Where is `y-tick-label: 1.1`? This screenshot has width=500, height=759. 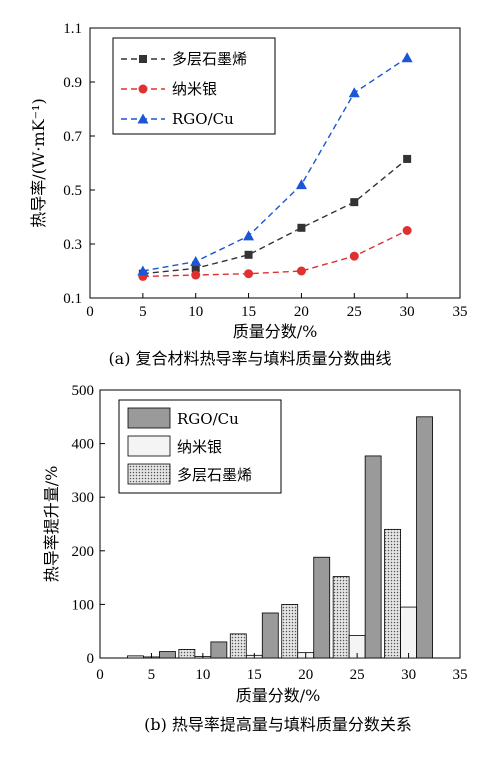 y-tick-label: 1.1 is located at coordinates (72, 29).